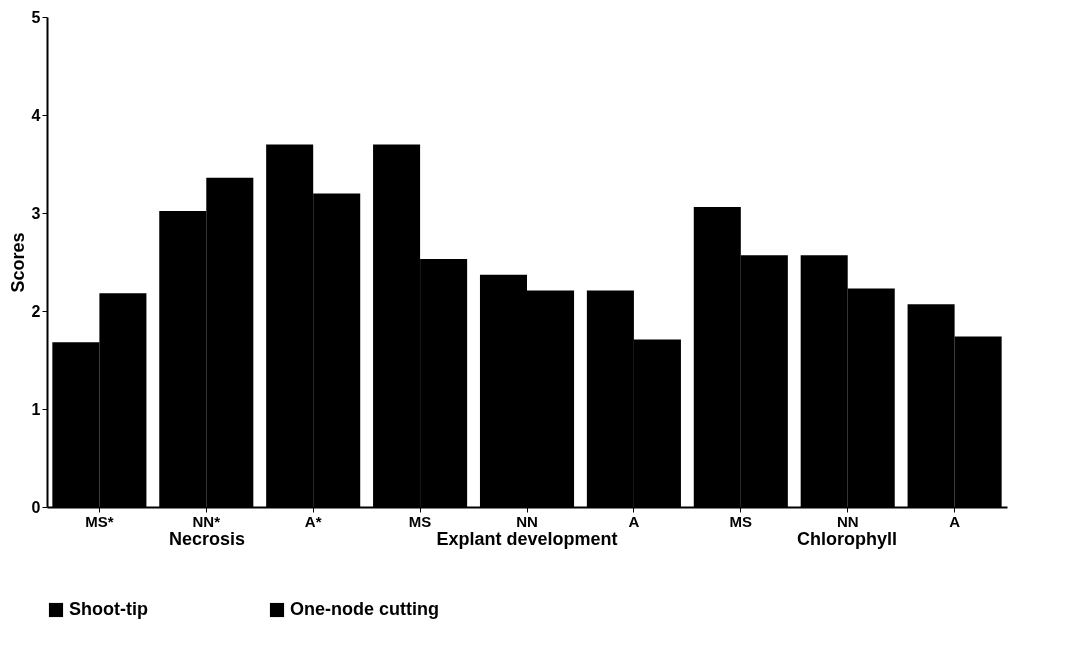 This screenshot has height=648, width=1074. Describe the element at coordinates (36, 213) in the screenshot. I see `y-tick-label: 3` at that location.